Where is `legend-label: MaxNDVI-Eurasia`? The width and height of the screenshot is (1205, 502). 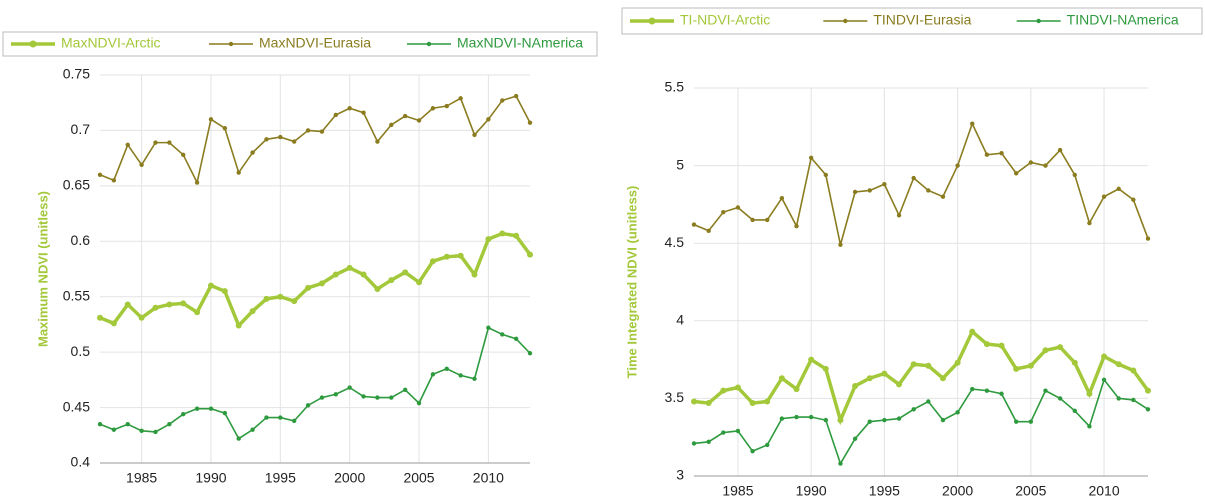
legend-label: MaxNDVI-Eurasia is located at coordinates (315, 43).